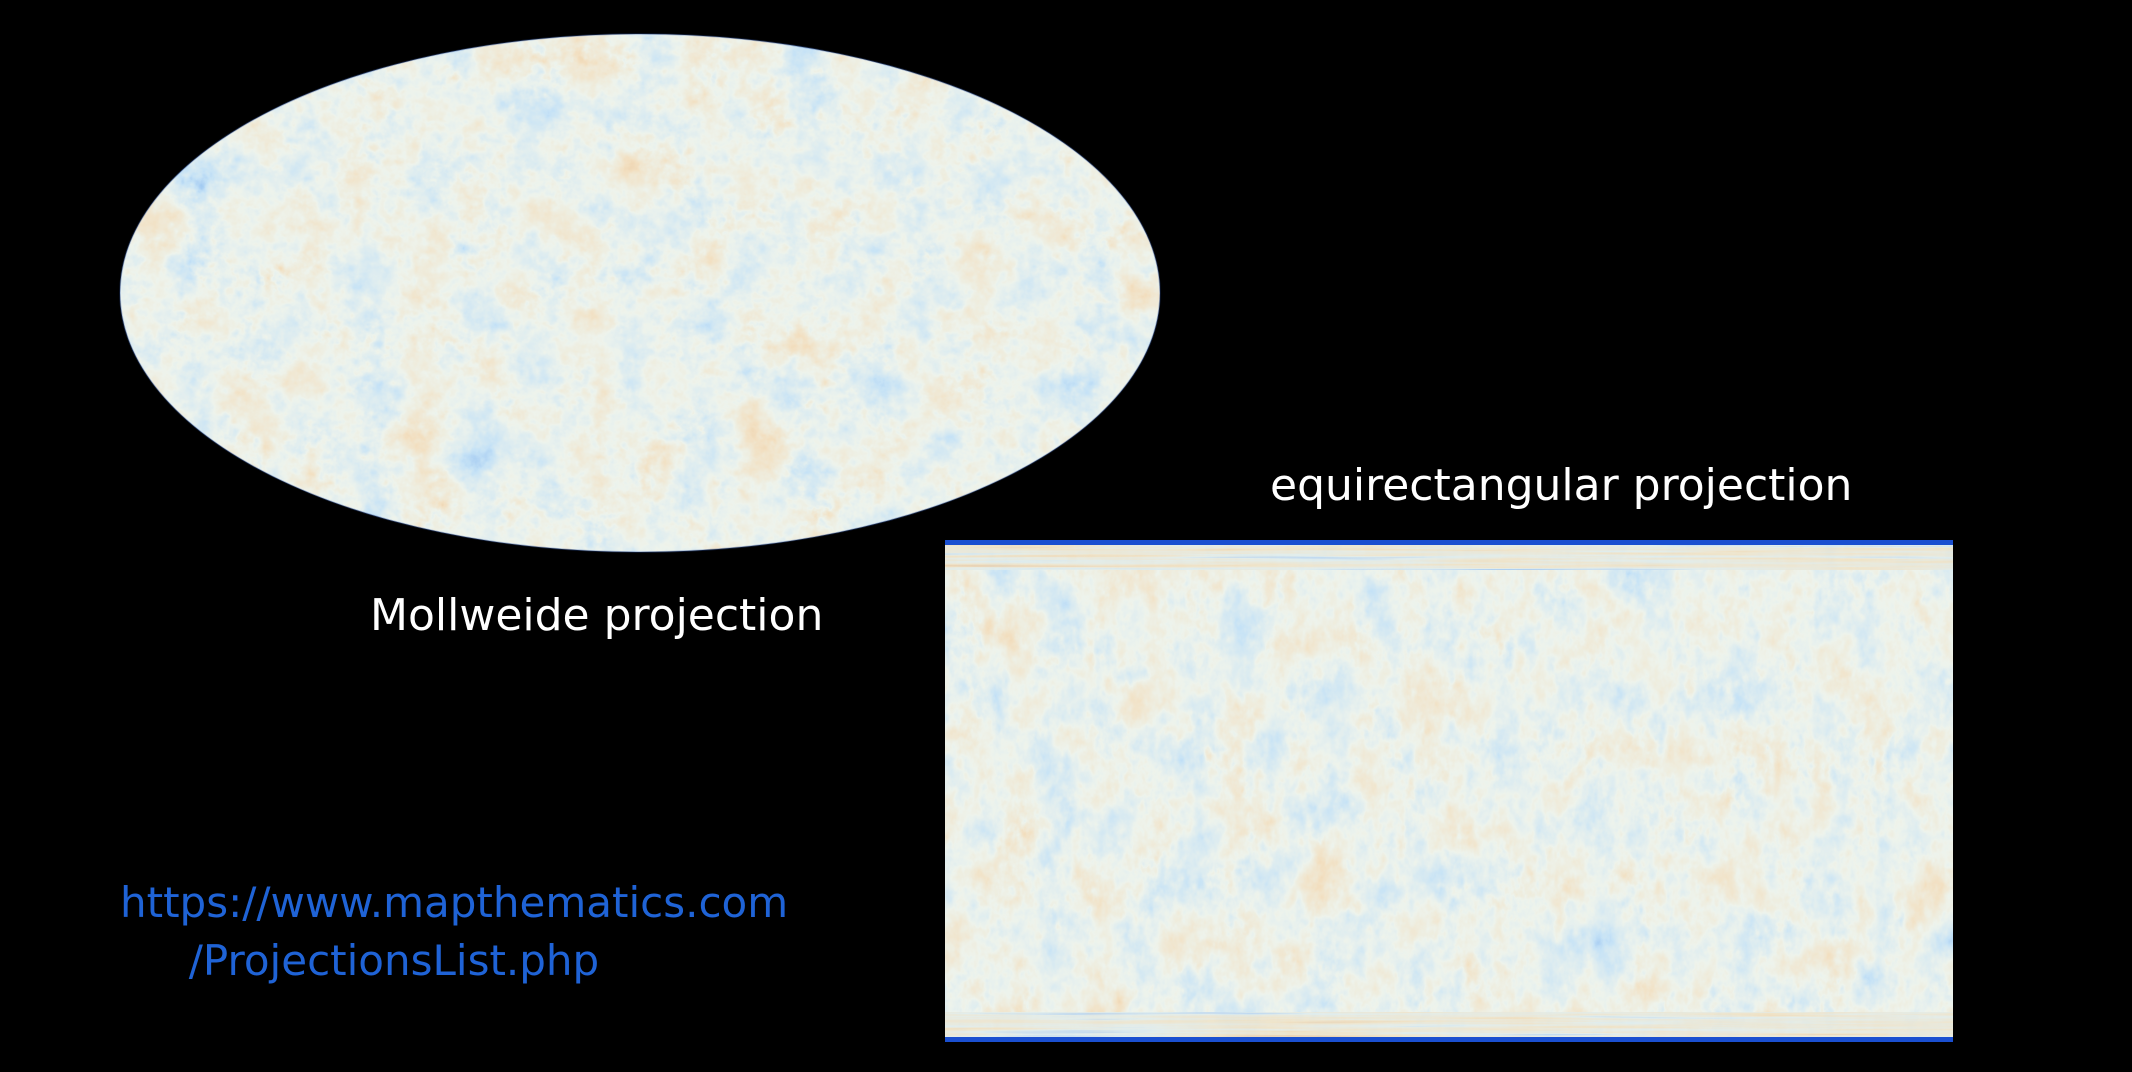 The width and height of the screenshot is (2132, 1072). I want to click on equirectangular-caption: equirectangular projection, so click(1561, 485).